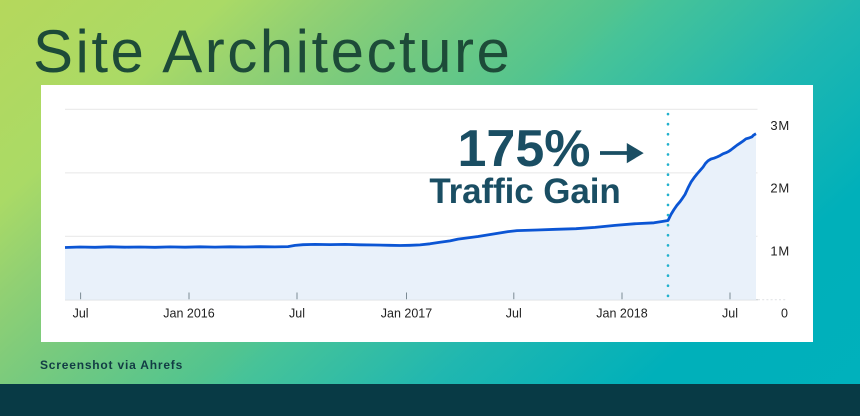  Describe the element at coordinates (784, 314) in the screenshot. I see `svg-text: 0` at that location.